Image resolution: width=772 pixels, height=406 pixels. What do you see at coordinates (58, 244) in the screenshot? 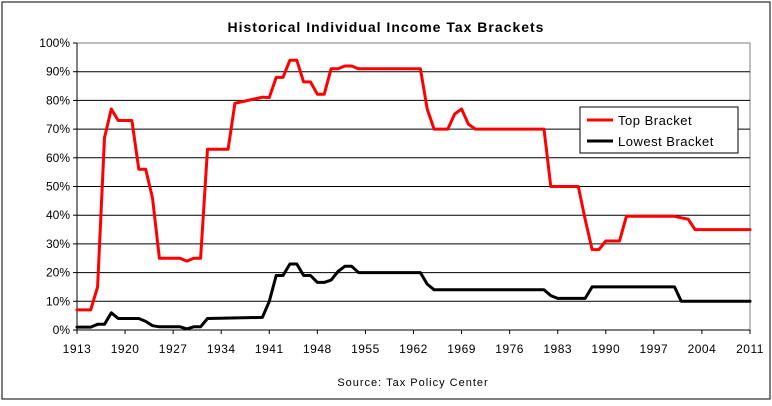
I see `y-tick-label: 30%` at bounding box center [58, 244].